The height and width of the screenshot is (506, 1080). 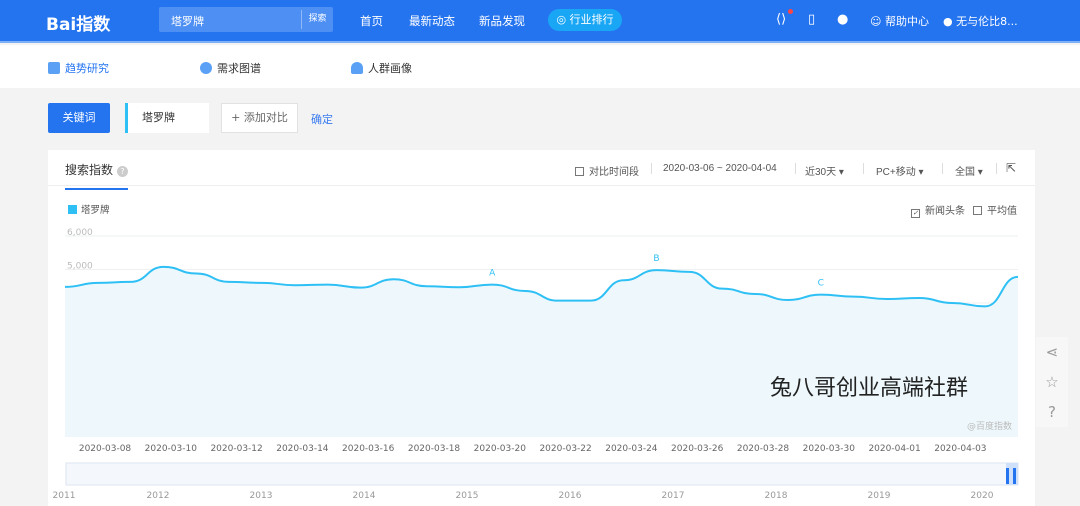 I want to click on help-label: 帮助中心, so click(x=906, y=21).